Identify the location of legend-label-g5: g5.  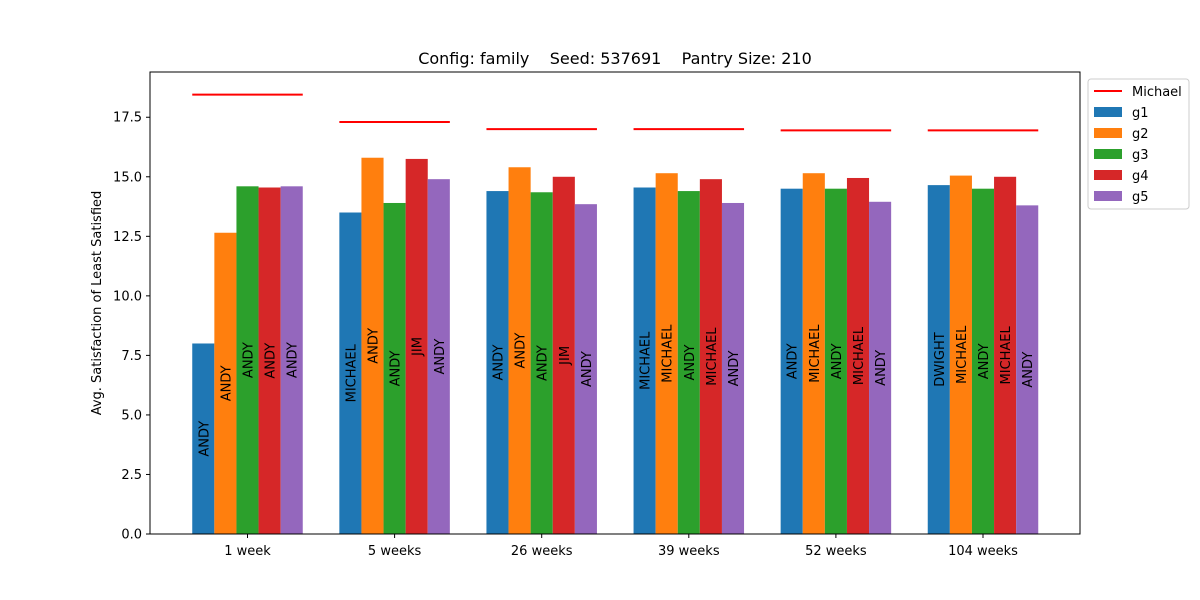
(1140, 197).